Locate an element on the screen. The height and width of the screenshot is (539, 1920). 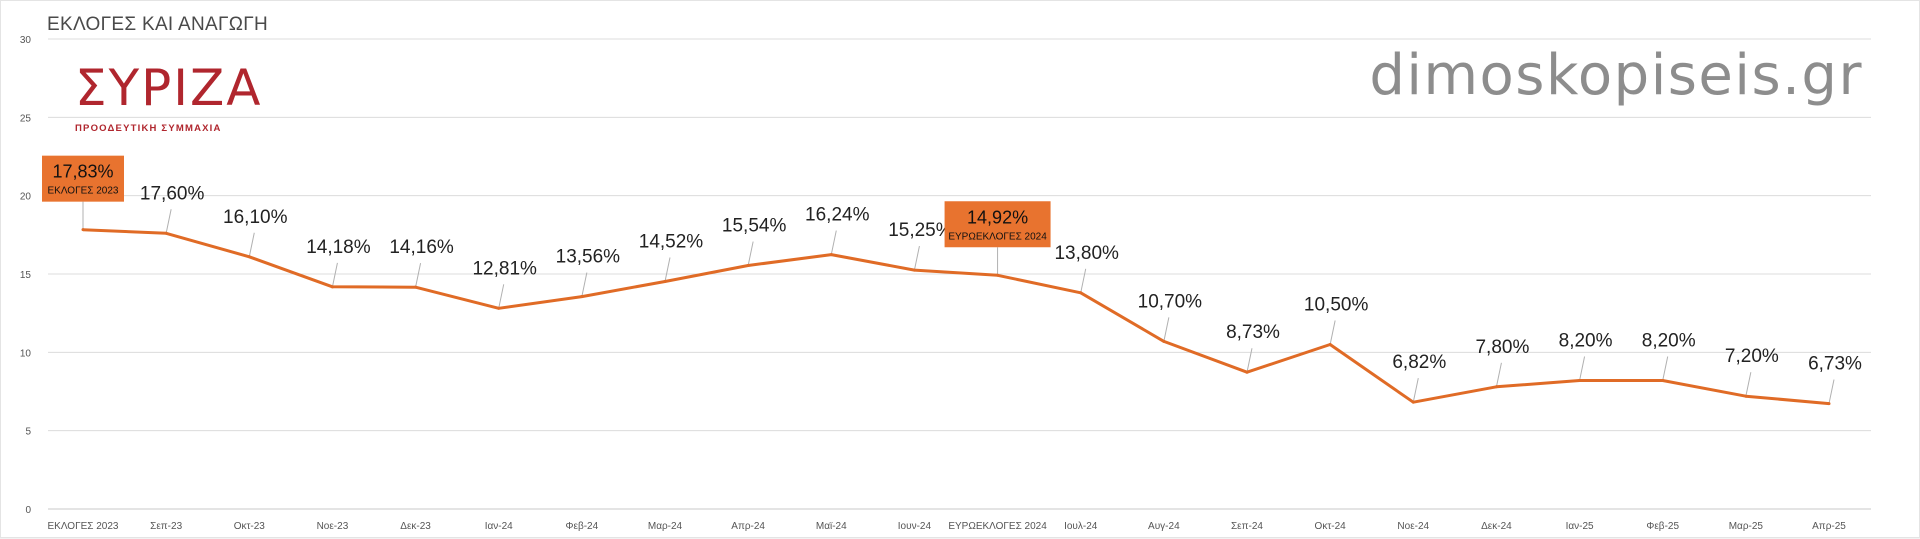
party-logo: ΣΥΡΙΖΑ ΠΡΟΟΔΕΥΤΙΚΗ ΣΥΜΜΑΧΙΑ is located at coordinates (156, 95).